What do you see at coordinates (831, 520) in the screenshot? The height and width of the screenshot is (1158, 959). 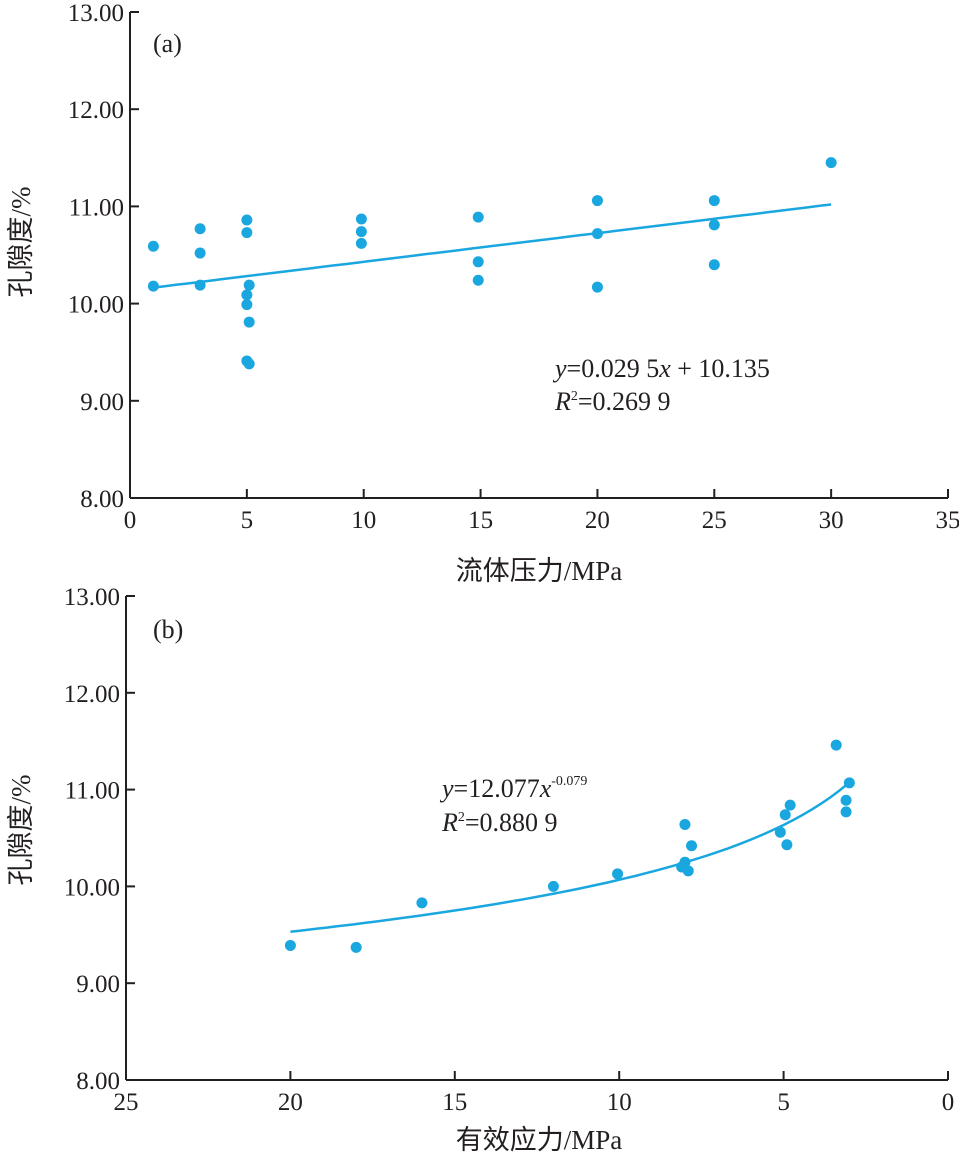 I see `x-tick-label: 30` at bounding box center [831, 520].